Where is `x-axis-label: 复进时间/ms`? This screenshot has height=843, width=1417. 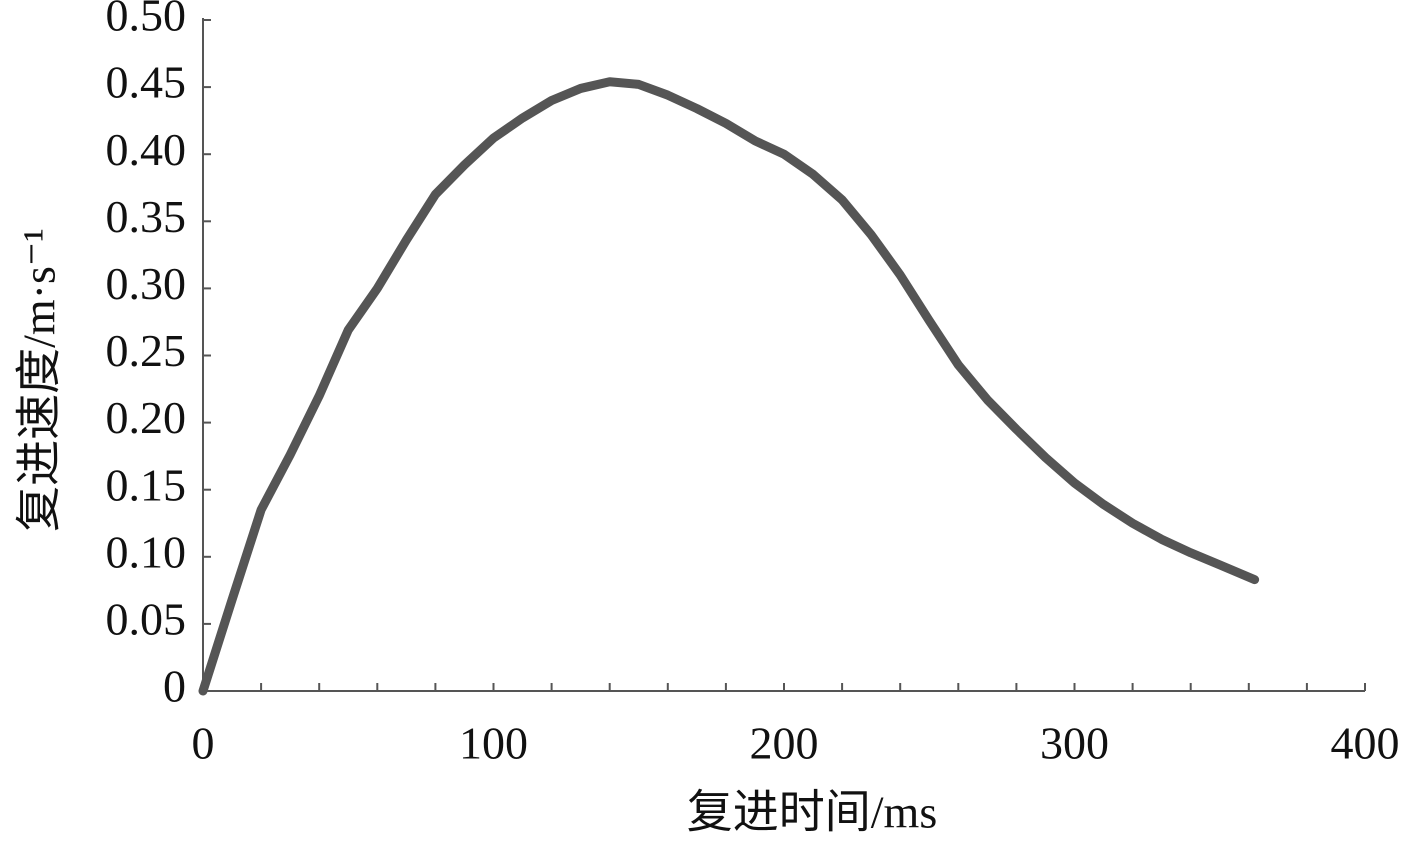 x-axis-label: 复进时间/ms is located at coordinates (812, 812).